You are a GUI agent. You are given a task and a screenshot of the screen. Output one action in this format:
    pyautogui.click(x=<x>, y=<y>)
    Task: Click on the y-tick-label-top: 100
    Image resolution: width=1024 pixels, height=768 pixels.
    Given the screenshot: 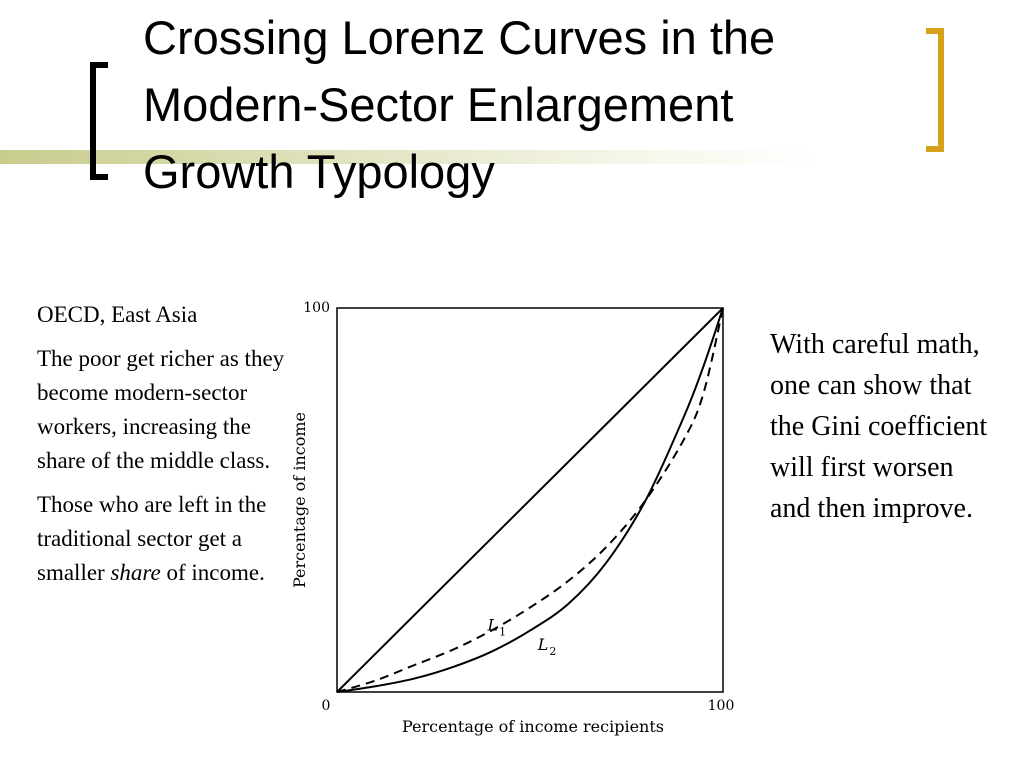 What is the action you would take?
    pyautogui.click(x=316, y=308)
    